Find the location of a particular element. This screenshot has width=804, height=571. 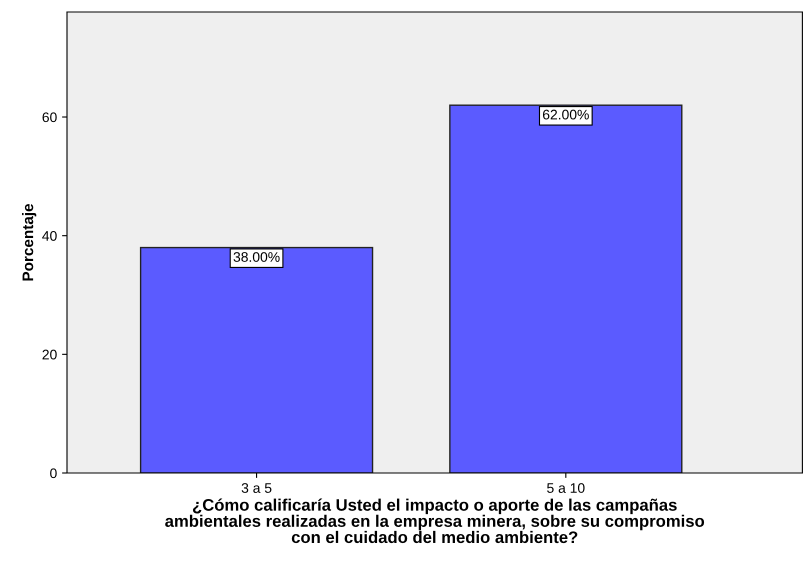

y-tick-label: 20 is located at coordinates (49, 355).